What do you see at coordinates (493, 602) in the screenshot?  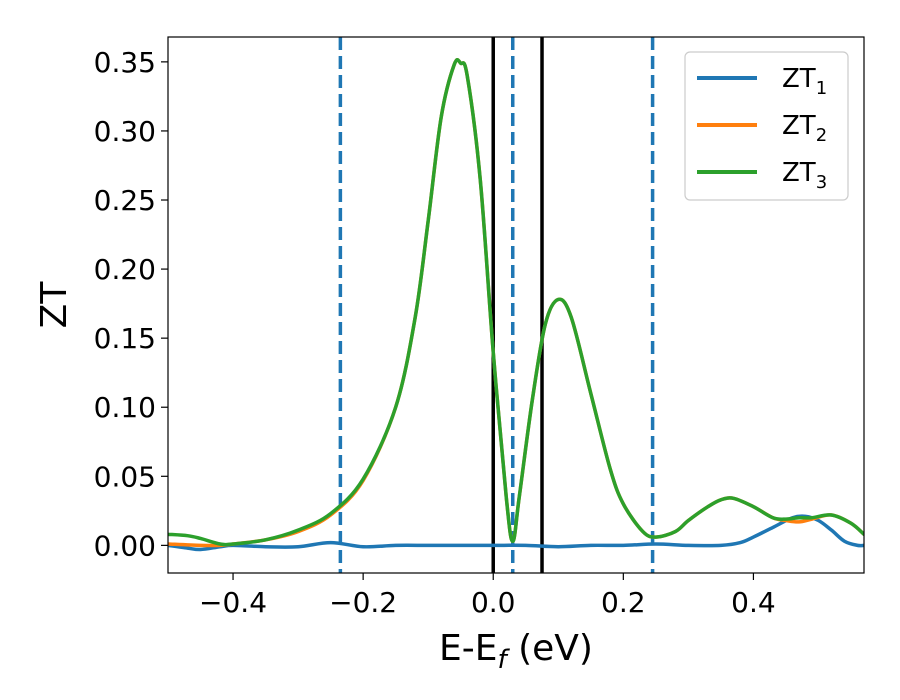 I see `x-tick-label: 0.0` at bounding box center [493, 602].